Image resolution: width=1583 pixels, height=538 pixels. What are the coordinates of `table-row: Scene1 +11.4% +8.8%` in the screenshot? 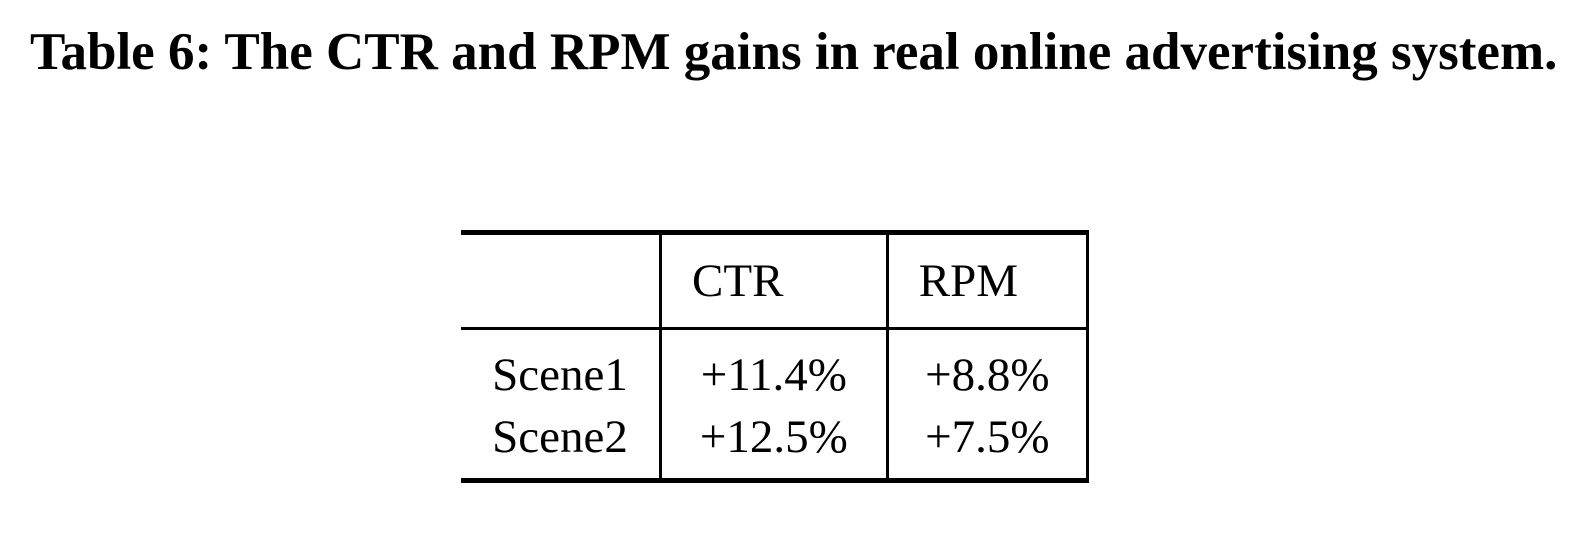 It's located at (775, 367).